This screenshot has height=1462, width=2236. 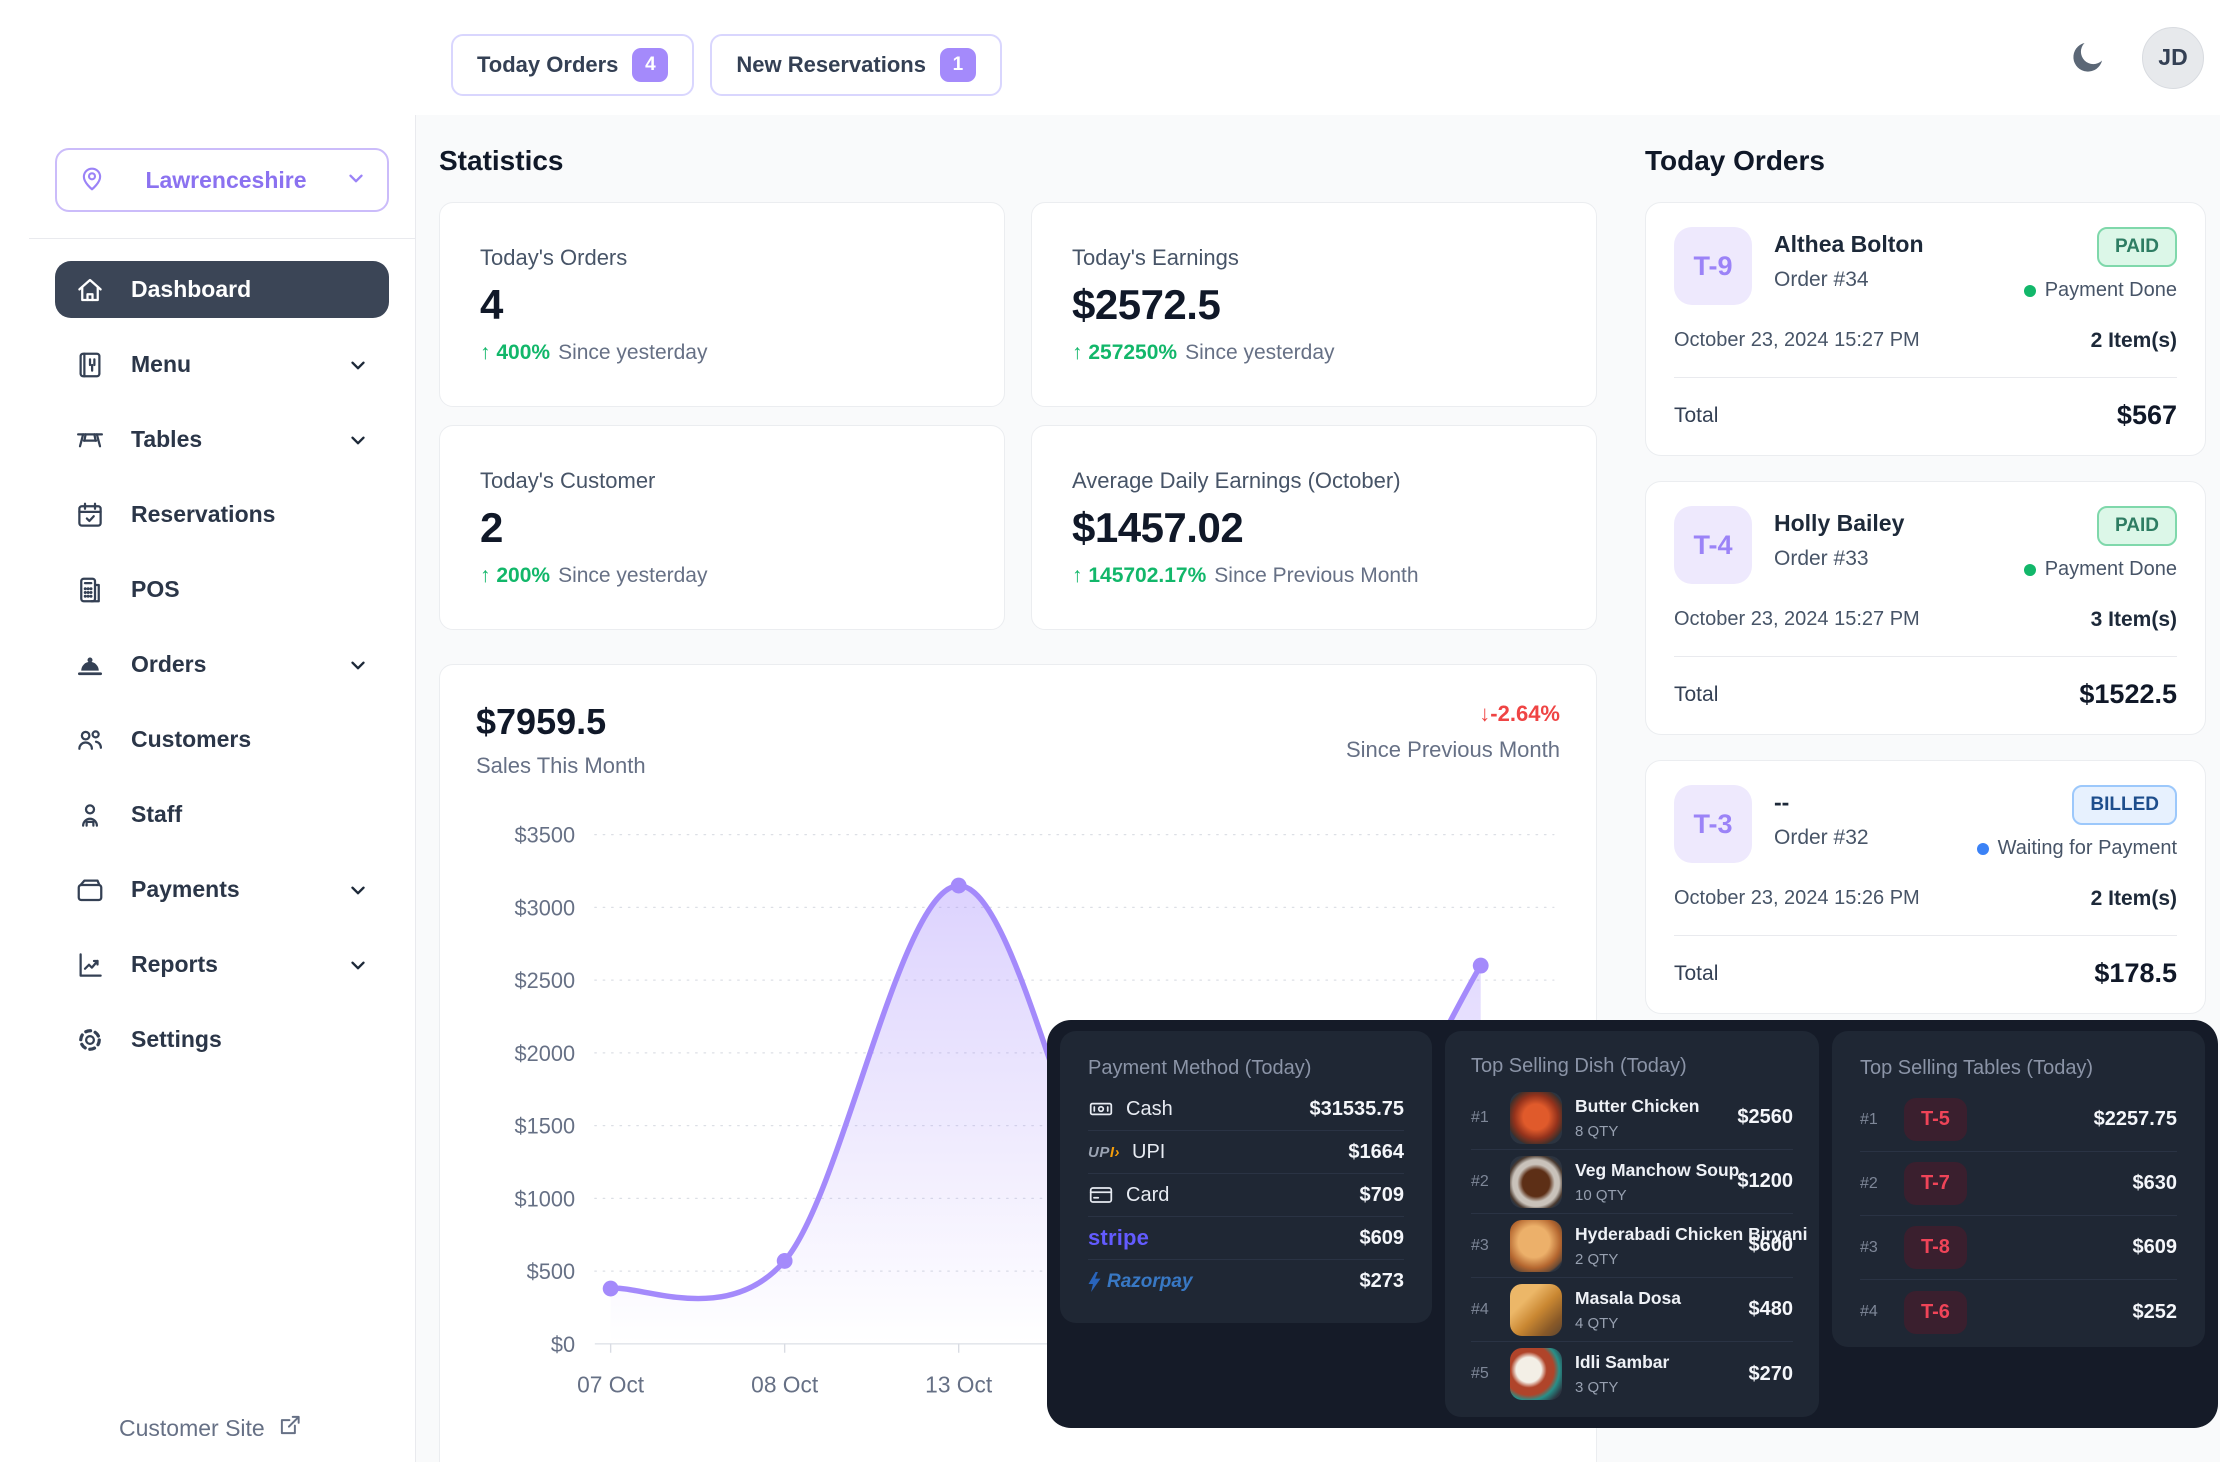 What do you see at coordinates (1480, 1181) in the screenshot?
I see `dish-rank: #2` at bounding box center [1480, 1181].